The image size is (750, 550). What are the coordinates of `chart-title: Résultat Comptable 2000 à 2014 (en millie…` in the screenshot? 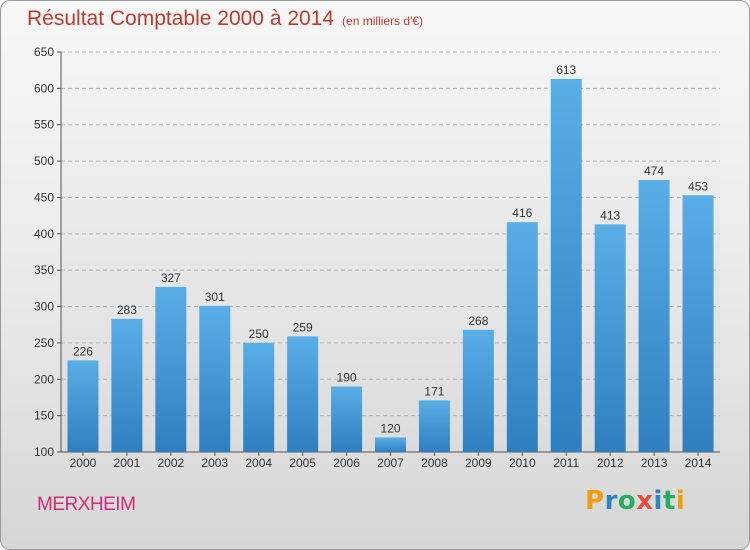 It's located at (225, 19).